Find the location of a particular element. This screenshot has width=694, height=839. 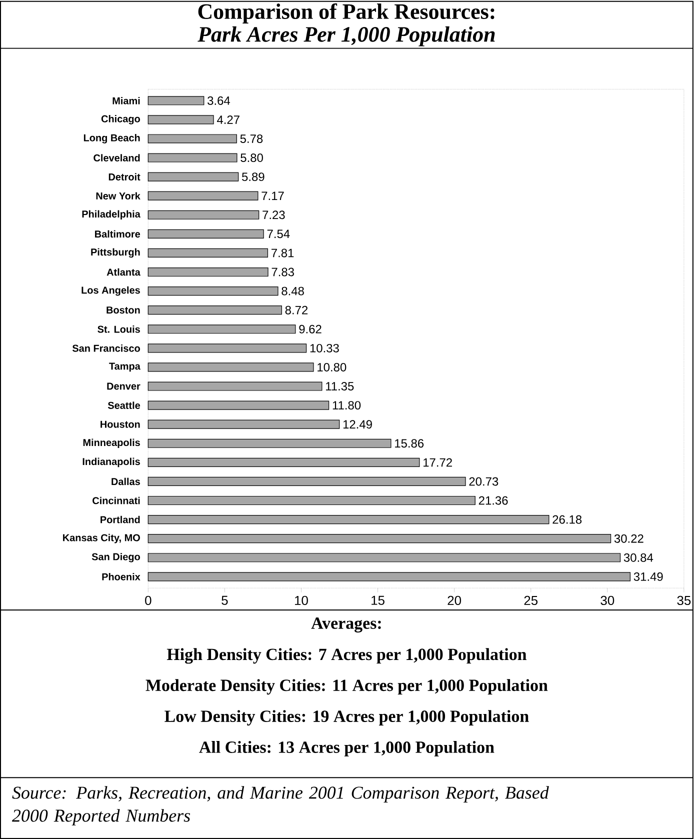

y-tick-label: Detroit is located at coordinates (124, 176).